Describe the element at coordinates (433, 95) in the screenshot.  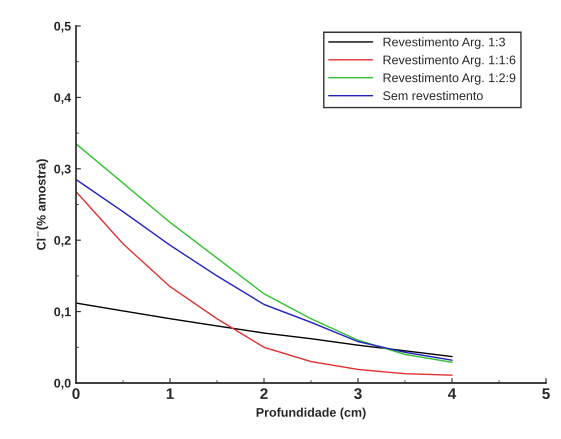
I see `legend-label: Sem revestimento` at that location.